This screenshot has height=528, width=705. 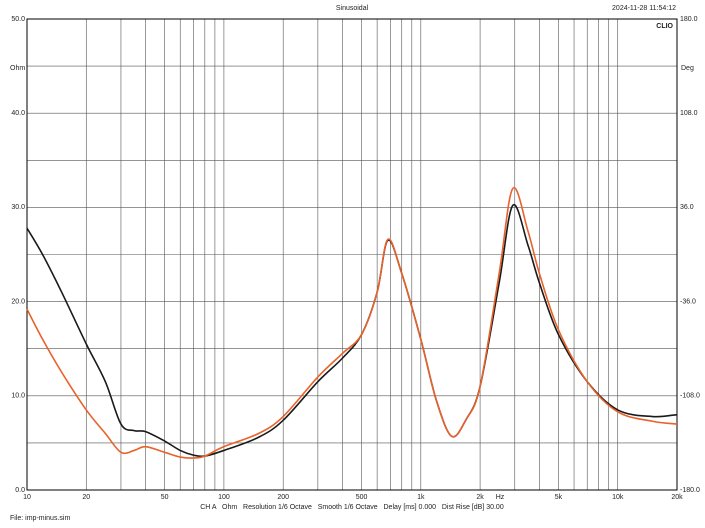 I want to click on x-tick-label: 50, so click(x=165, y=497).